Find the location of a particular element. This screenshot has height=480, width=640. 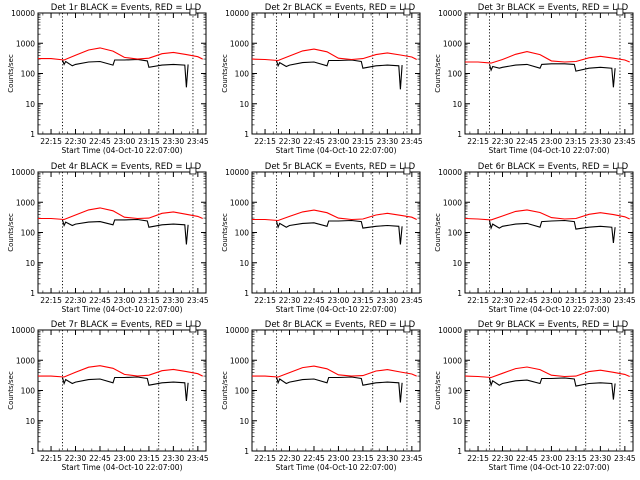

plot-title: Det 4r BLACK = Events, RED = LLD is located at coordinates (126, 167).